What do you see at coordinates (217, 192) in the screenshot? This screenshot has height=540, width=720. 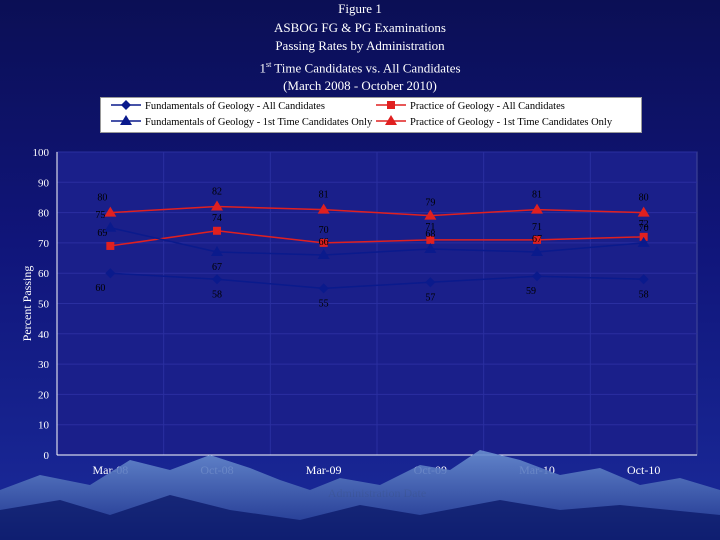 I see `data-label: 82` at bounding box center [217, 192].